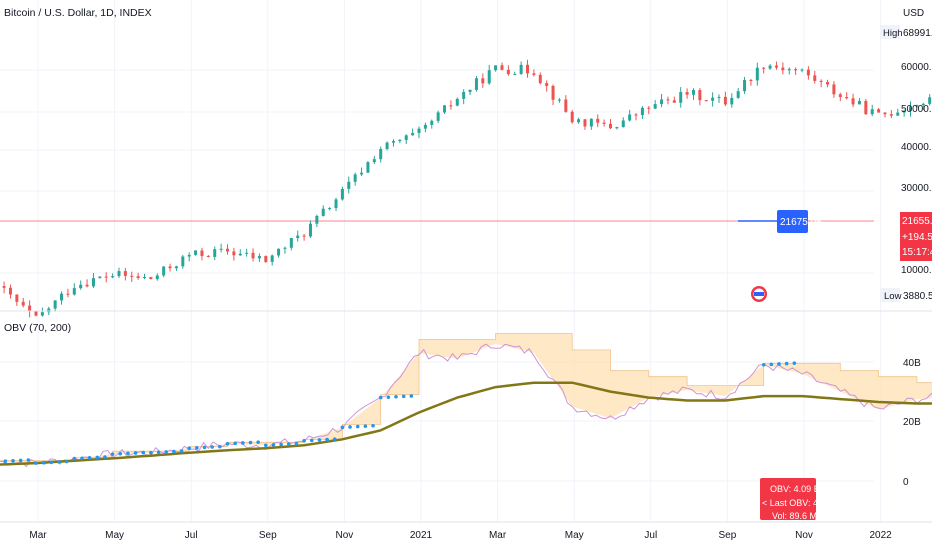 The width and height of the screenshot is (932, 550). Describe the element at coordinates (890, 295) in the screenshot. I see `low-label-box` at that location.